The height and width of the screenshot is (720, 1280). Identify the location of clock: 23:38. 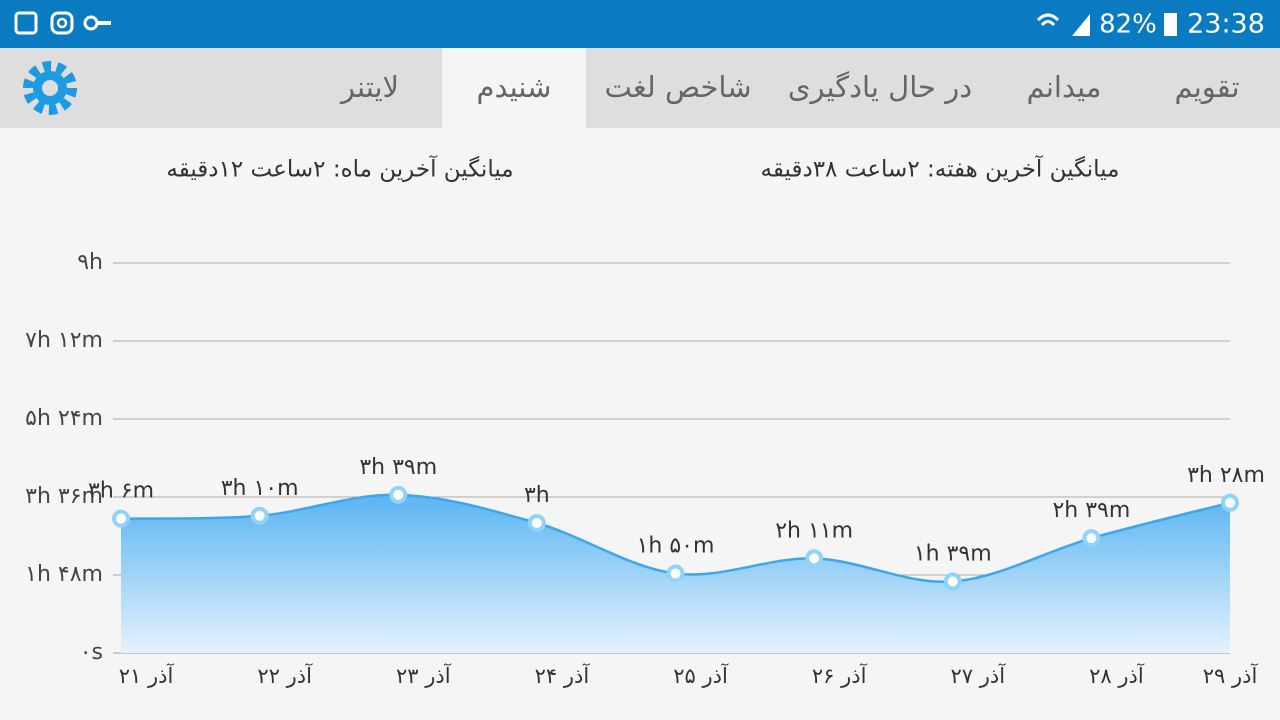
(1226, 24).